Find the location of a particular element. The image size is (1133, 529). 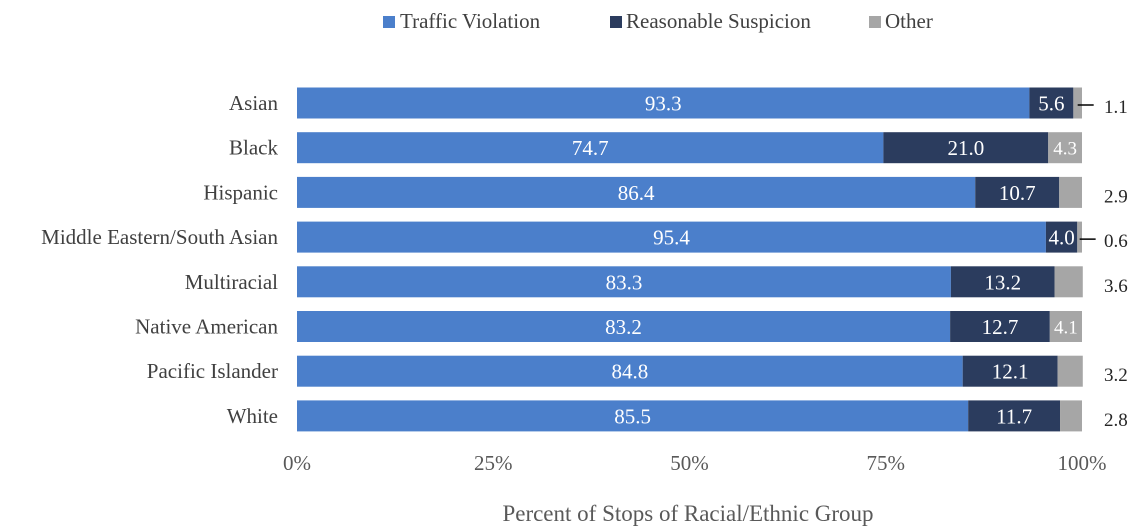

data-label-other: 3.6 is located at coordinates (1116, 286).